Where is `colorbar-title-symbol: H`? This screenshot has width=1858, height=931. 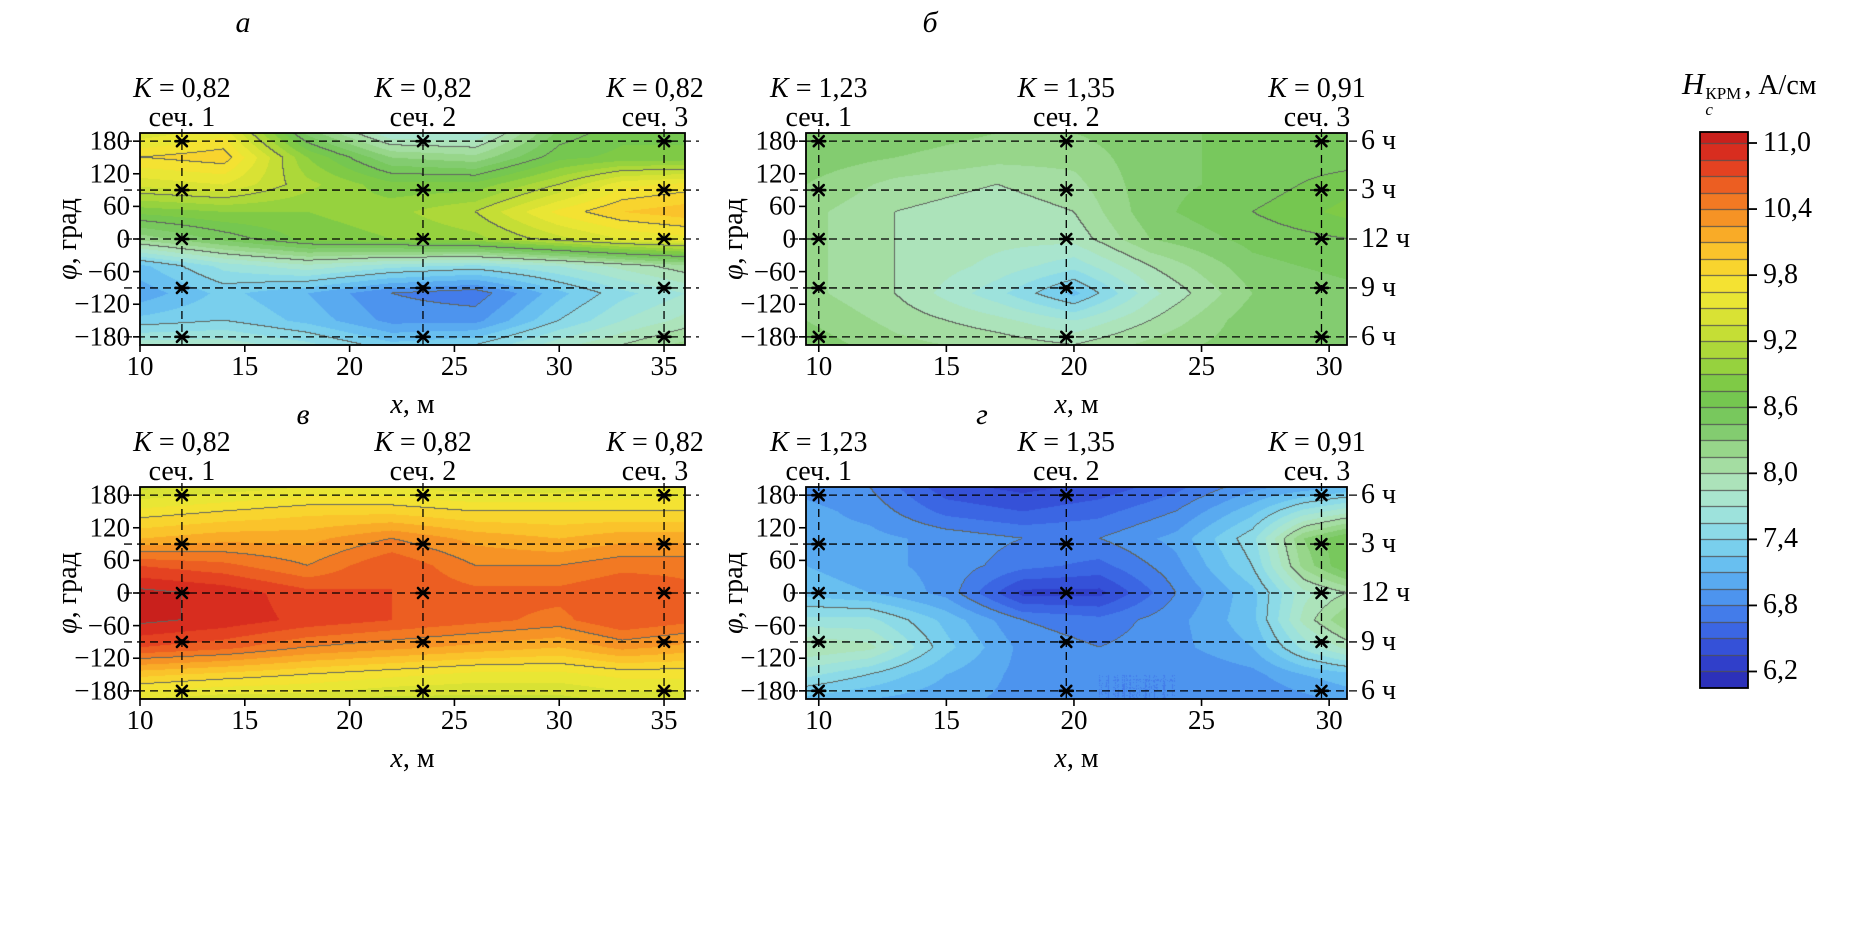 colorbar-title-symbol: H is located at coordinates (1693, 83).